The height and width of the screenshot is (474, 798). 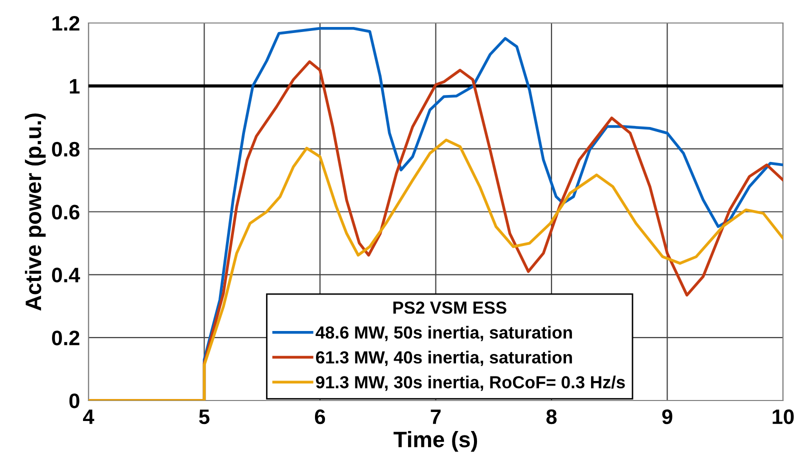 I want to click on x-tick-label: 7, so click(x=435, y=417).